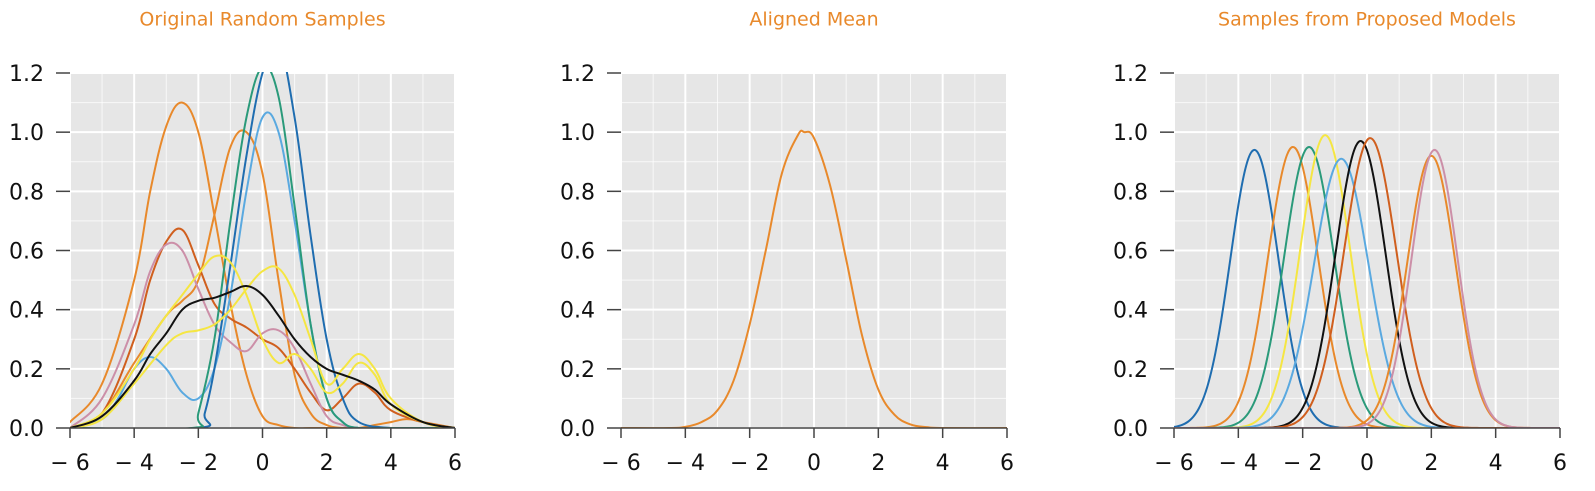  What do you see at coordinates (1367, 20) in the screenshot?
I see `panel-title: Samples from Proposed Models` at bounding box center [1367, 20].